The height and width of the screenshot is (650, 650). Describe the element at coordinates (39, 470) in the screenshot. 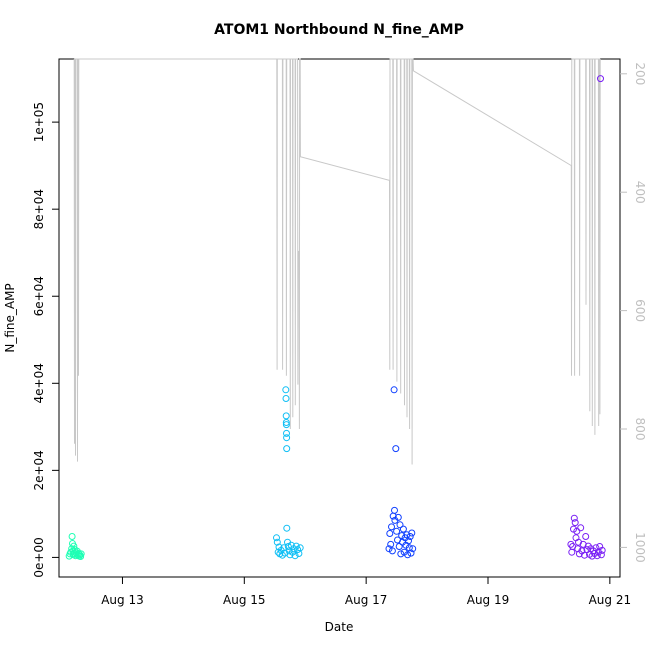

I see `y-tick-label: 2e+04` at that location.